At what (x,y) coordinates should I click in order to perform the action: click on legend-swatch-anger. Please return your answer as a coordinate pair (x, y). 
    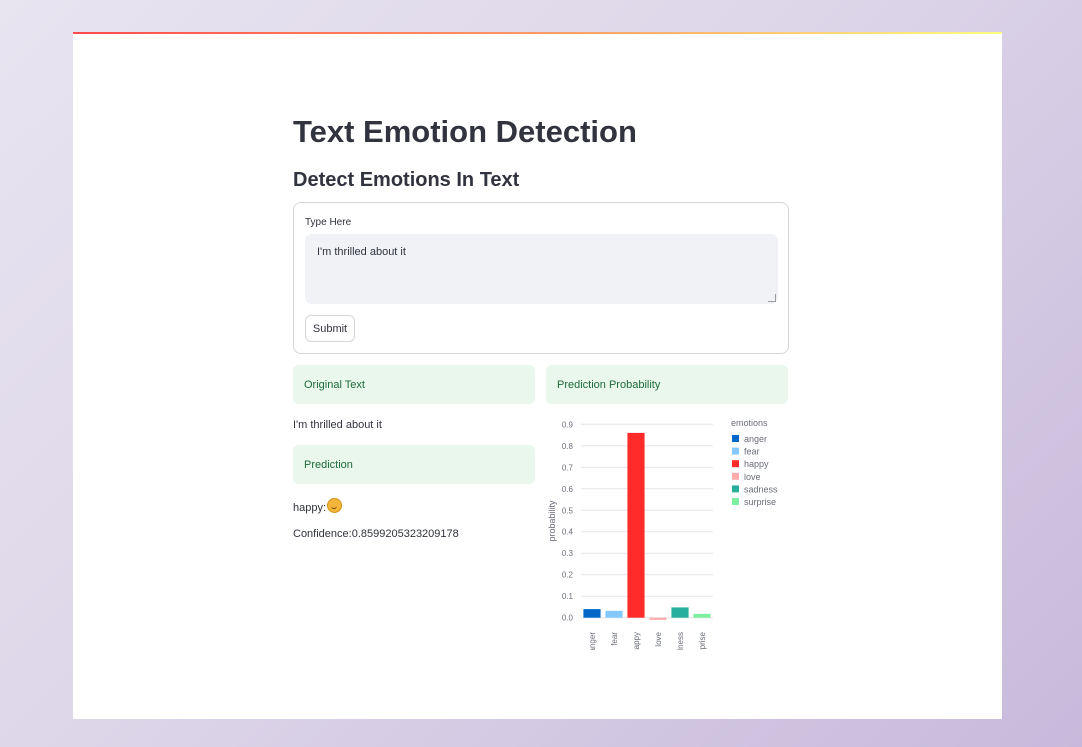
    Looking at the image, I should click on (735, 438).